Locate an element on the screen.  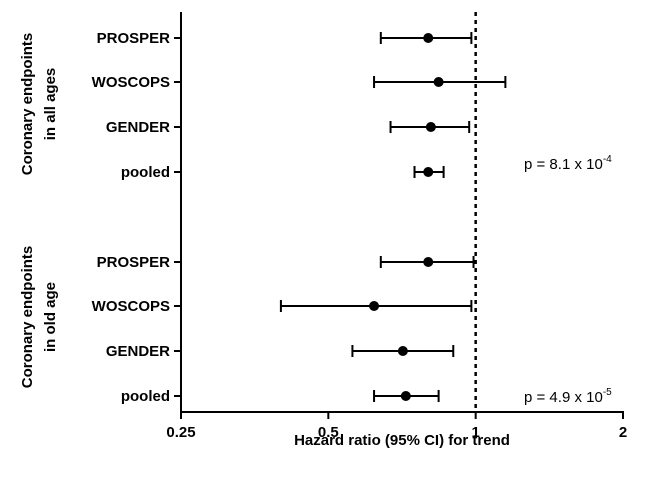
x-tick-label: 1 is located at coordinates (475, 432).